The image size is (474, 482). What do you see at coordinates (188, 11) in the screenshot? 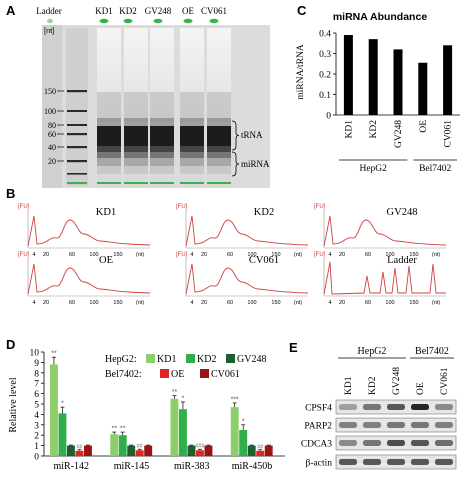
I see `gel-lane-label-oe: OE` at bounding box center [188, 11].